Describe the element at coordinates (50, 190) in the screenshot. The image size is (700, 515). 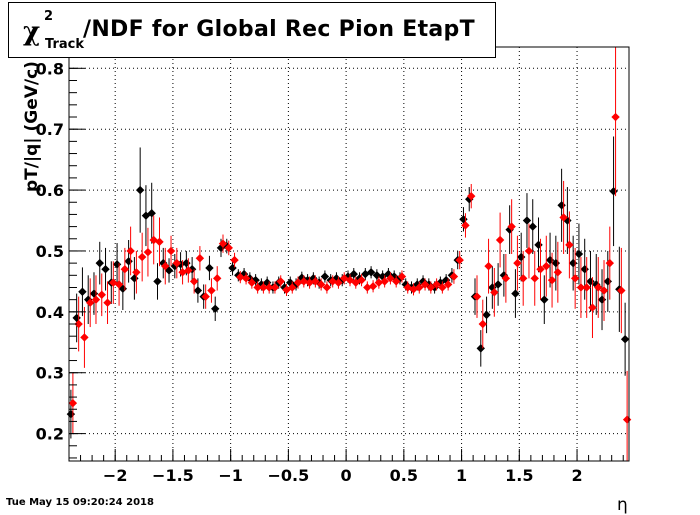
I see `y-tick-label: 0.6` at that location.